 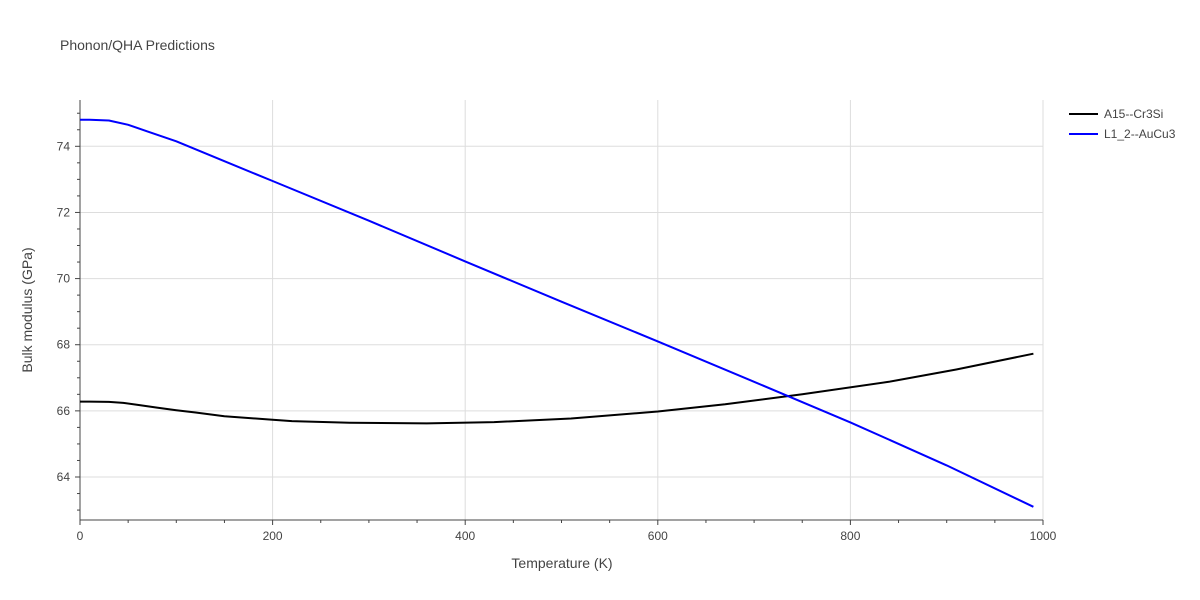 I want to click on y-tick-label: 68, so click(x=64, y=345).